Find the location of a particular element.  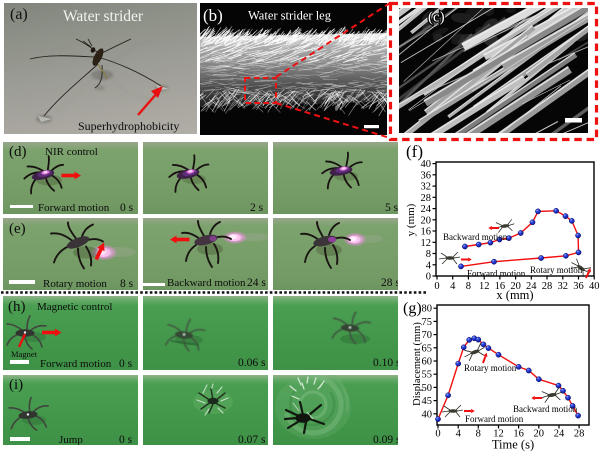

svg-text: 80 is located at coordinates (427, 309).